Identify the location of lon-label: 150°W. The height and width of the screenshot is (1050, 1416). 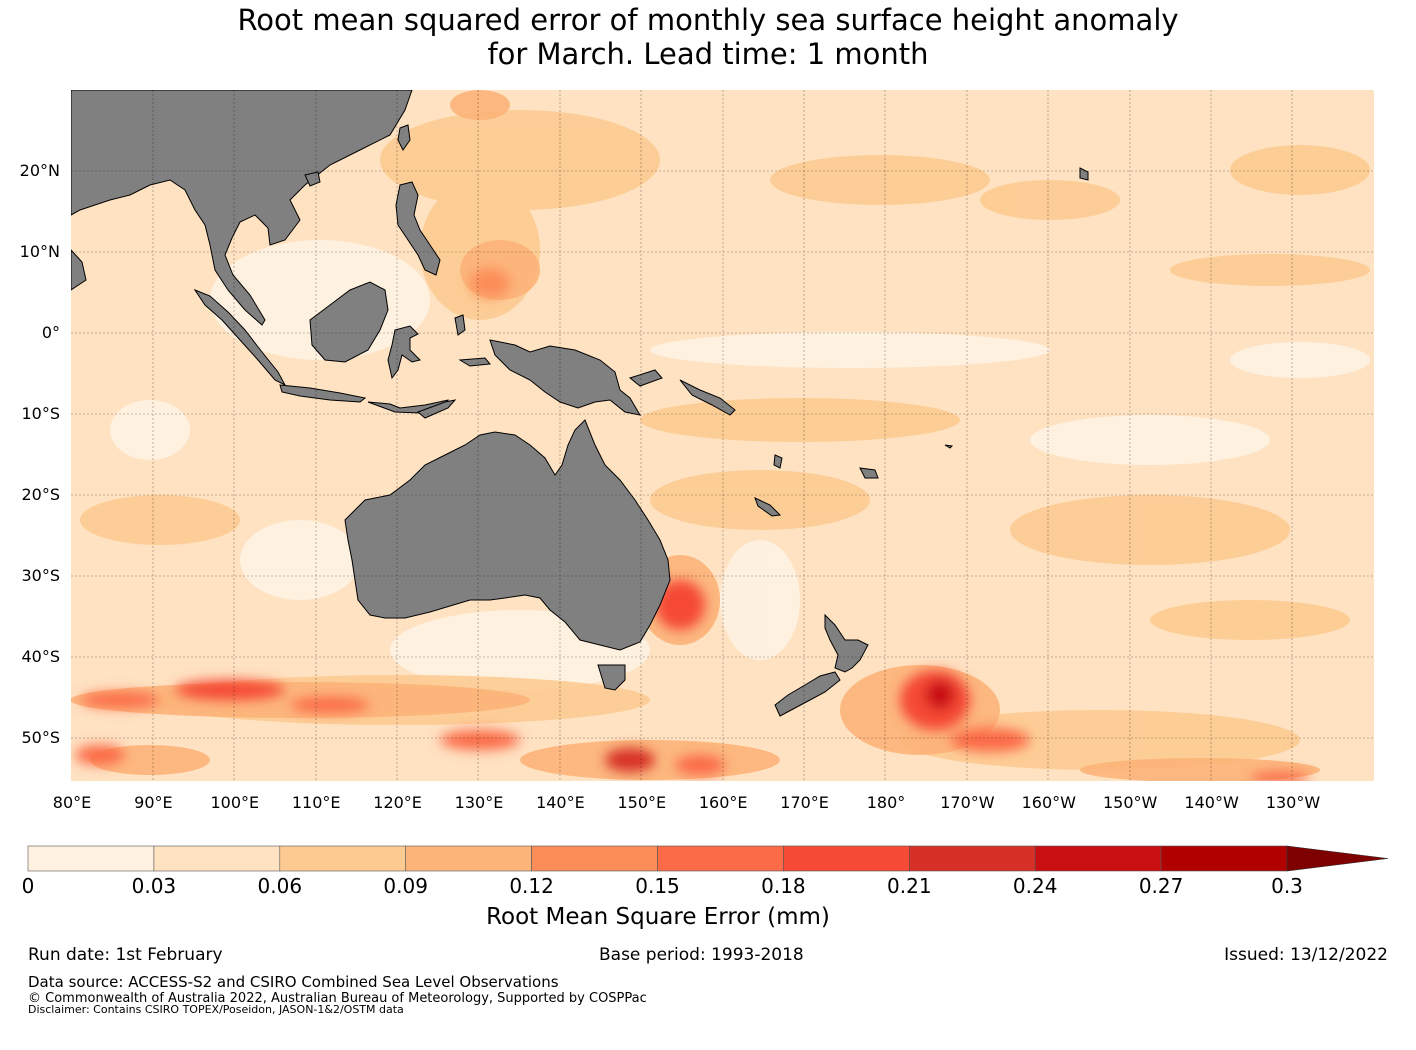
(1130, 802).